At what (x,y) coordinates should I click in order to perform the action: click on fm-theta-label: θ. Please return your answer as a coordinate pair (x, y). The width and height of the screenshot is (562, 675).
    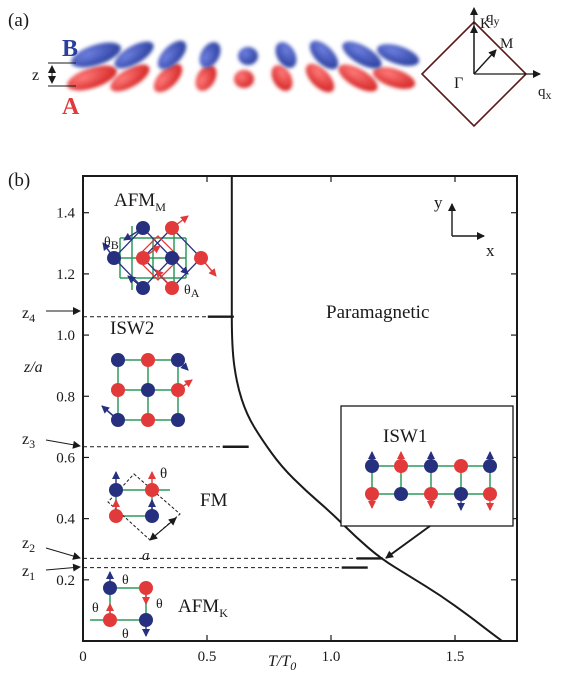
    Looking at the image, I should click on (163, 474).